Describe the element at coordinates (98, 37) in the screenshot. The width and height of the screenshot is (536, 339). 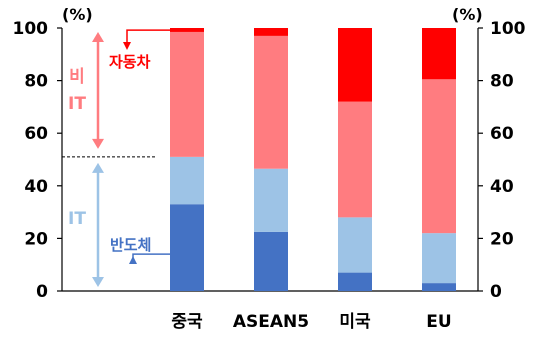
I see `non-it-arrow-head-up` at that location.